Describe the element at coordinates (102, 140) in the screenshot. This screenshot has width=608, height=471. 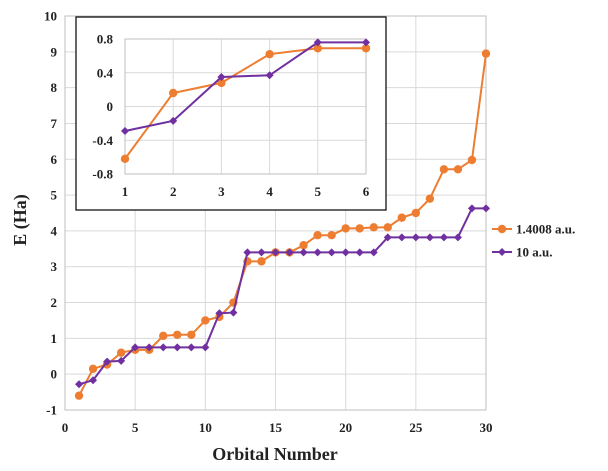
I see `inset-y-tick-label: -0.4` at that location.